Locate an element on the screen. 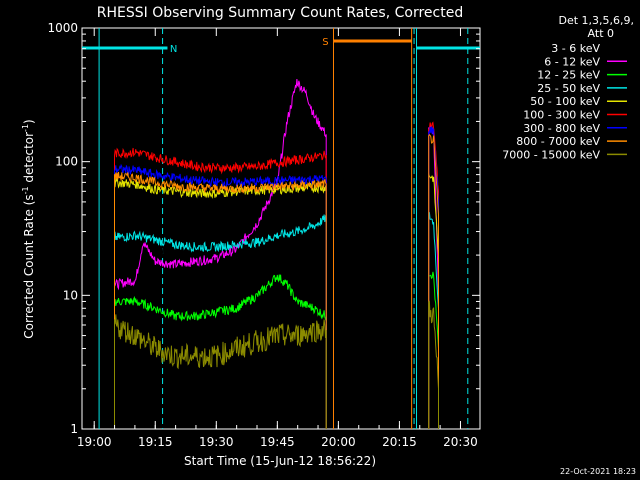 The image size is (640, 480). legend-label: 100 - 300 keV is located at coordinates (561, 115).